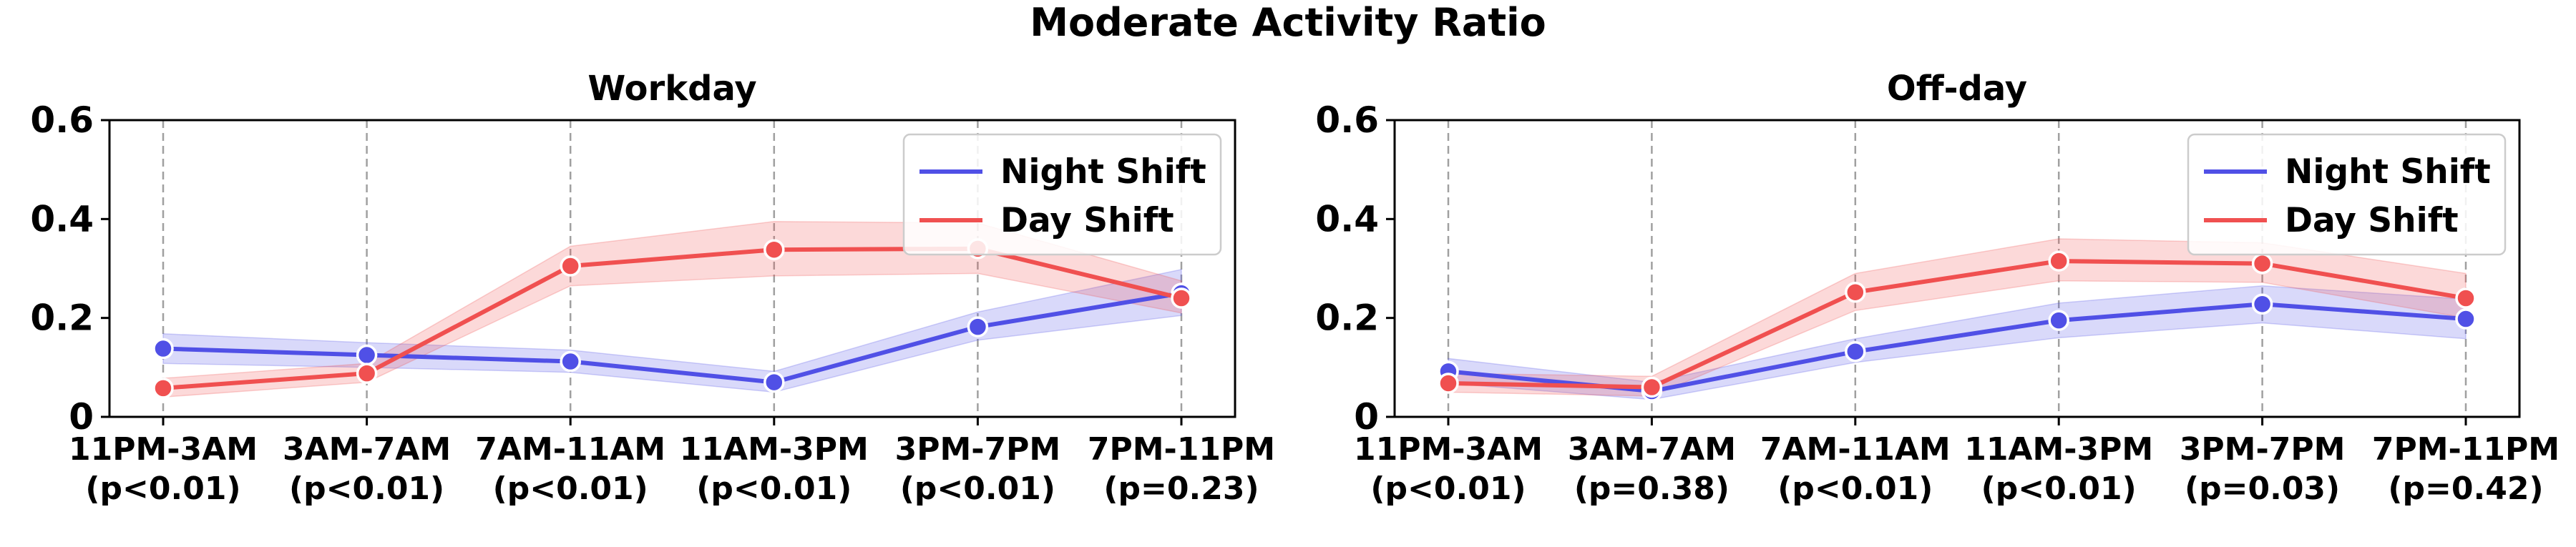  I want to click on x-tick-pvalue: (p=0.38), so click(1652, 489).